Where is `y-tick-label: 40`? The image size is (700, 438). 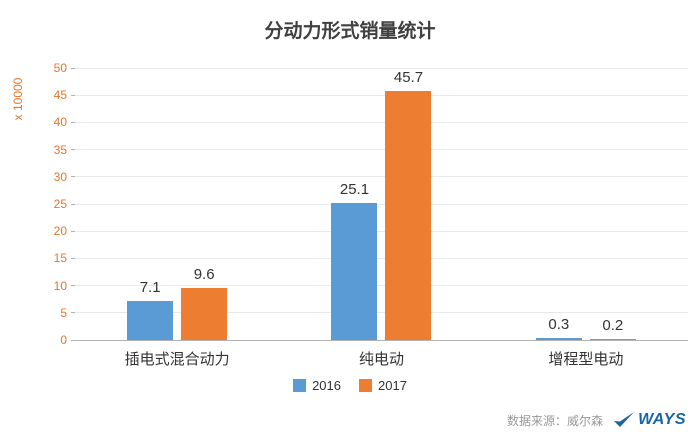
y-tick-label: 40 is located at coordinates (60, 122).